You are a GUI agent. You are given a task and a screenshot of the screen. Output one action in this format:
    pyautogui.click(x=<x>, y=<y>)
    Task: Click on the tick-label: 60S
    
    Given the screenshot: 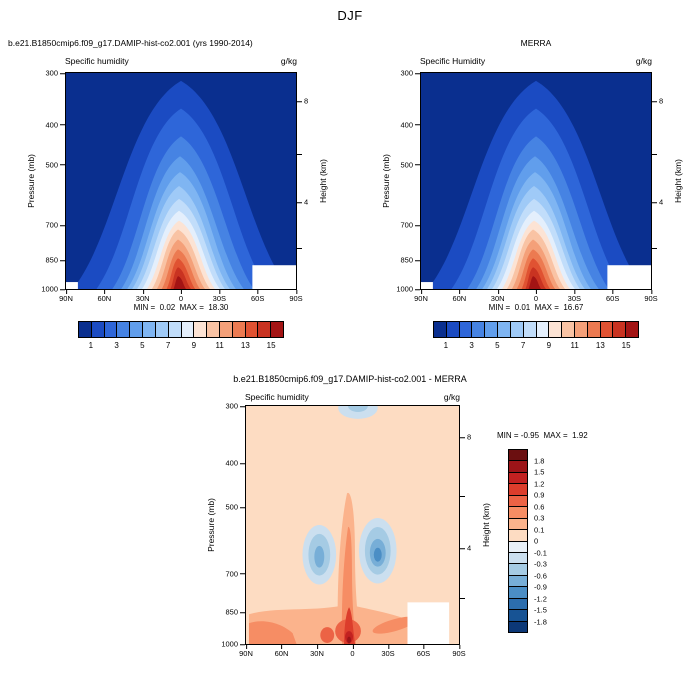 What is the action you would take?
    pyautogui.click(x=423, y=651)
    